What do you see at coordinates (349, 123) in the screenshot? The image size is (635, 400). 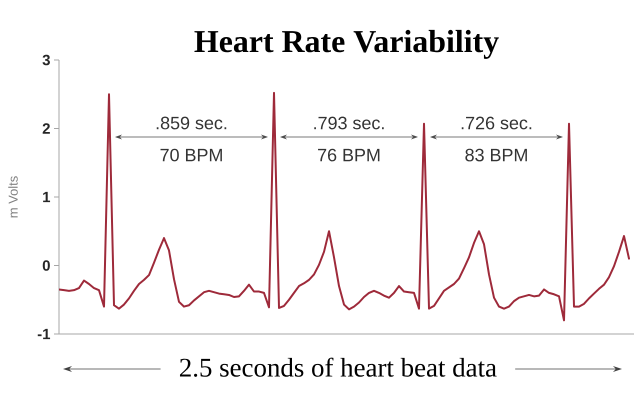 I see `annotation: .793 sec.` at bounding box center [349, 123].